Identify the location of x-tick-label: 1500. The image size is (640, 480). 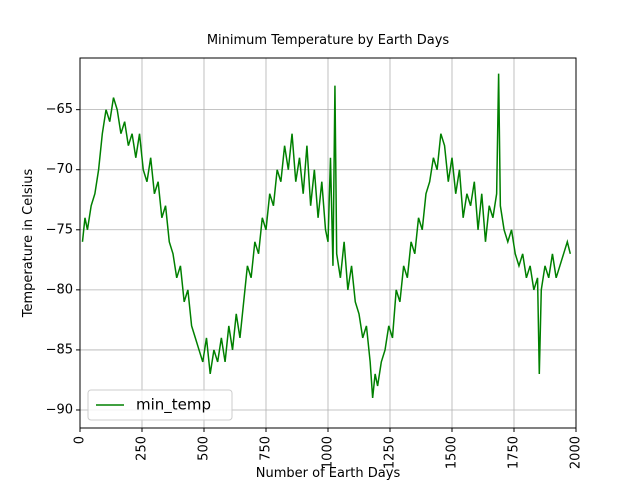
(452, 452).